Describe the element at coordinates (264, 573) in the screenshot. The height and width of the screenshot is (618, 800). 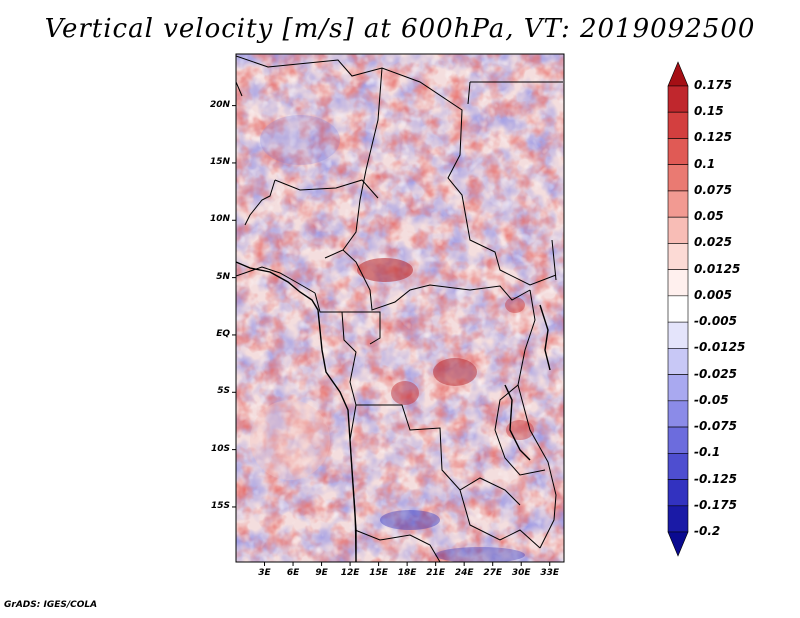
I see `lon-label: 3E` at that location.